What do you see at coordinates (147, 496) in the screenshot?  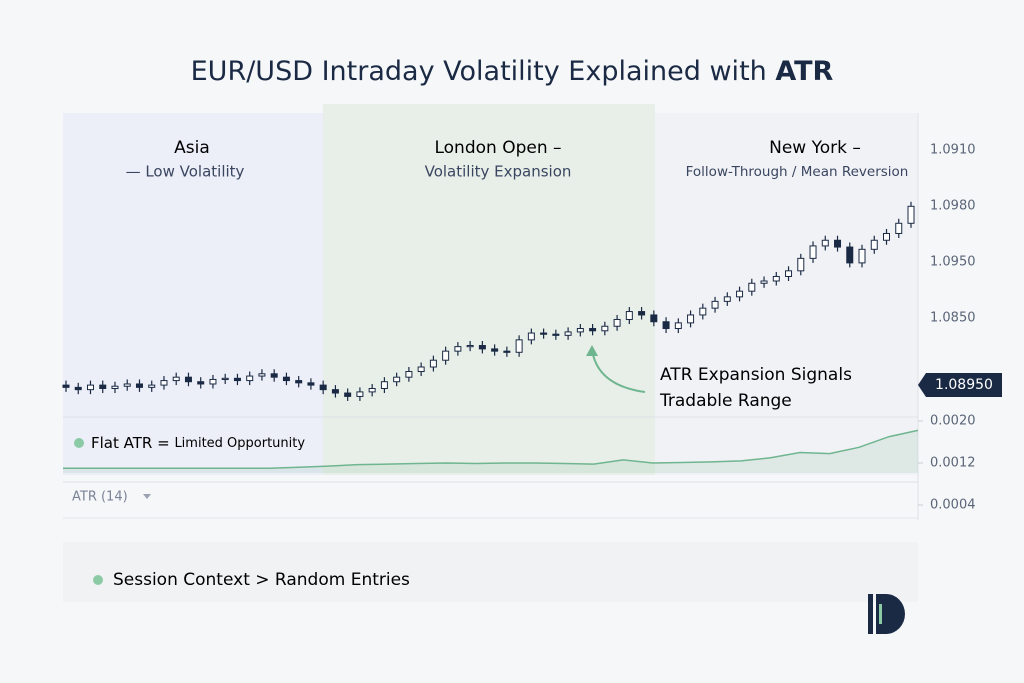 I see `dropdown-caret` at bounding box center [147, 496].